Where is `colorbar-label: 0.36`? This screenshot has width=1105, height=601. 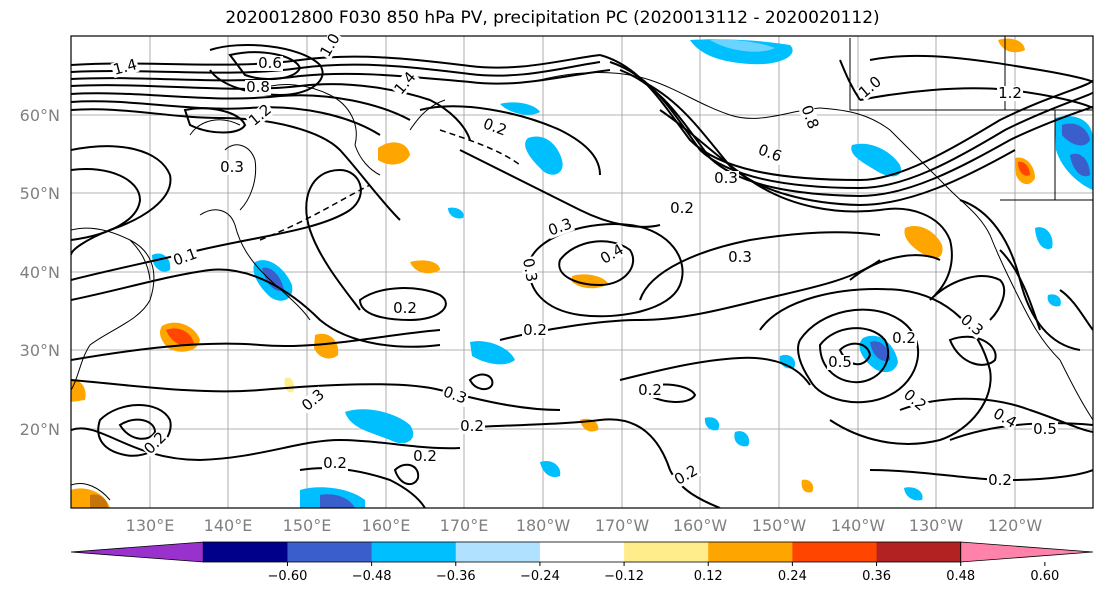 colorbar-label: 0.36 is located at coordinates (876, 576).